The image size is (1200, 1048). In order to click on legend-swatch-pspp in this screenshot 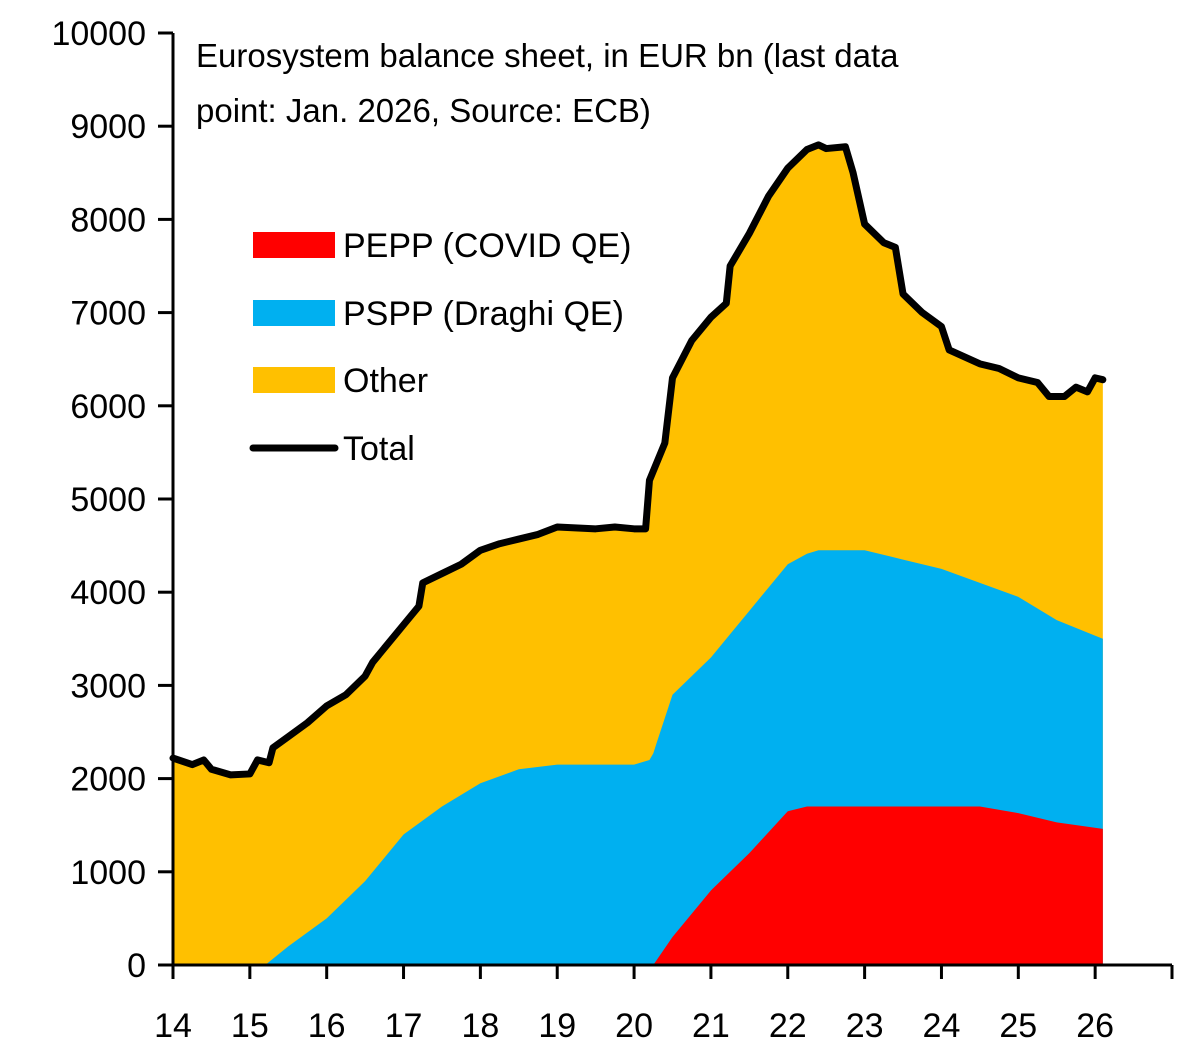, I will do `click(294, 313)`.